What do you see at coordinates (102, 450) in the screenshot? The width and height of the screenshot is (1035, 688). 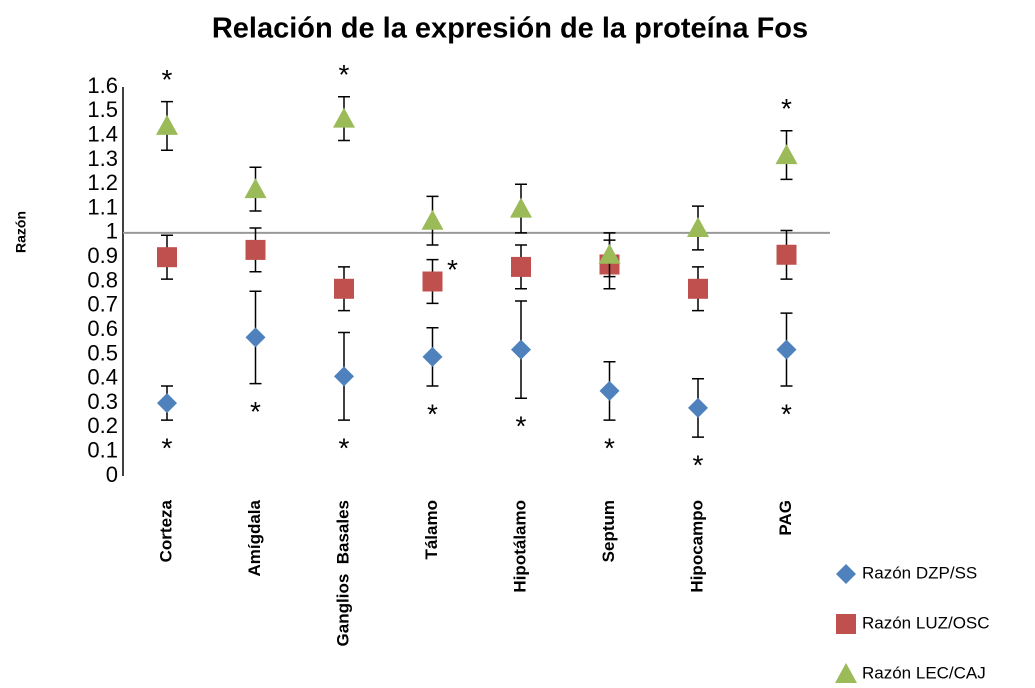 I see `y-tick-label: 0.1` at bounding box center [102, 450].